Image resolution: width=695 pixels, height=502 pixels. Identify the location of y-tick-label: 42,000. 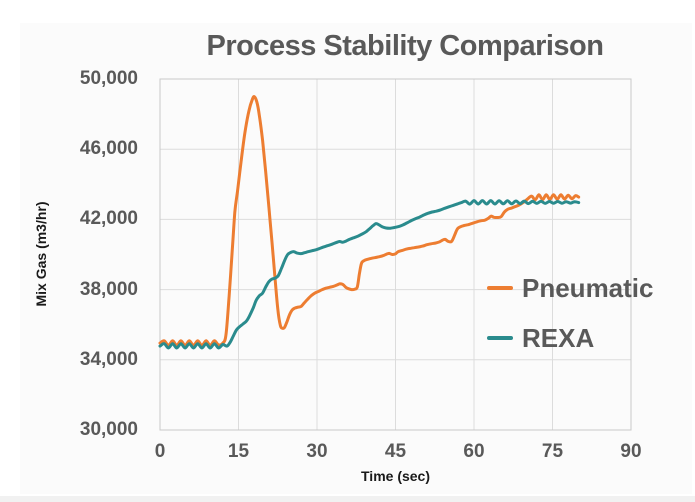
(108, 219).